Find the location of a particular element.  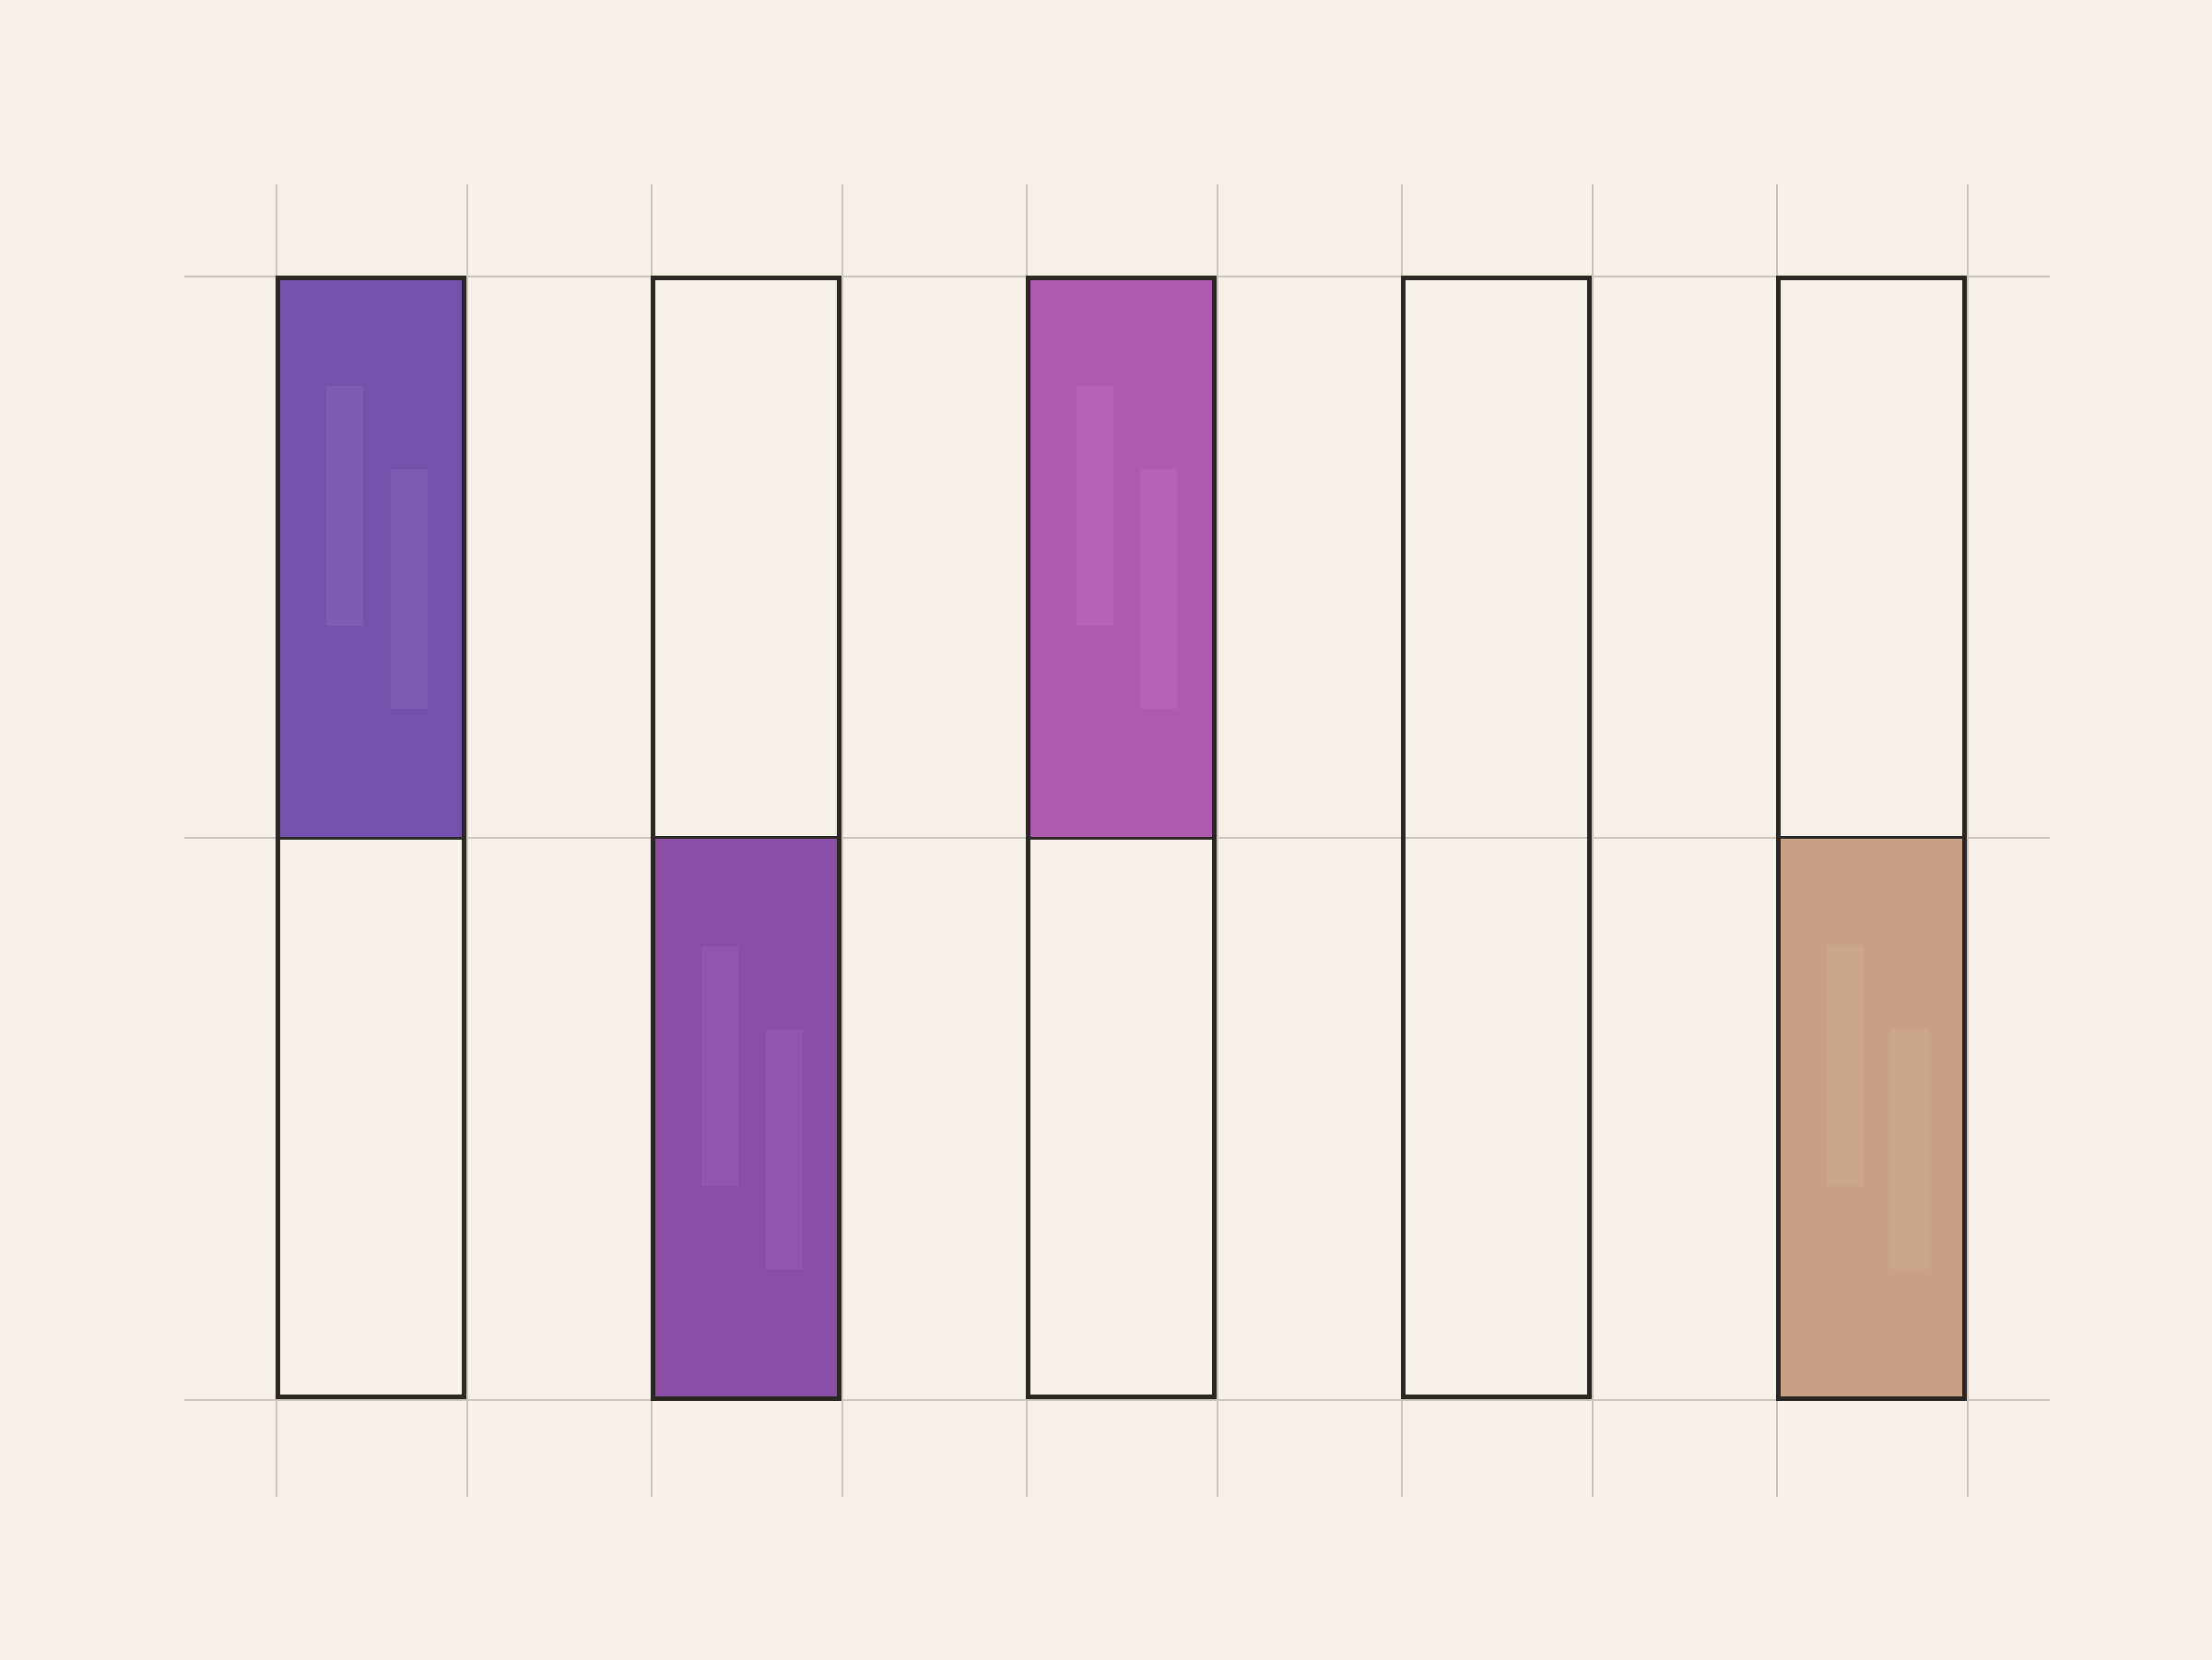

gridline-vertical-2b is located at coordinates (842, 840).